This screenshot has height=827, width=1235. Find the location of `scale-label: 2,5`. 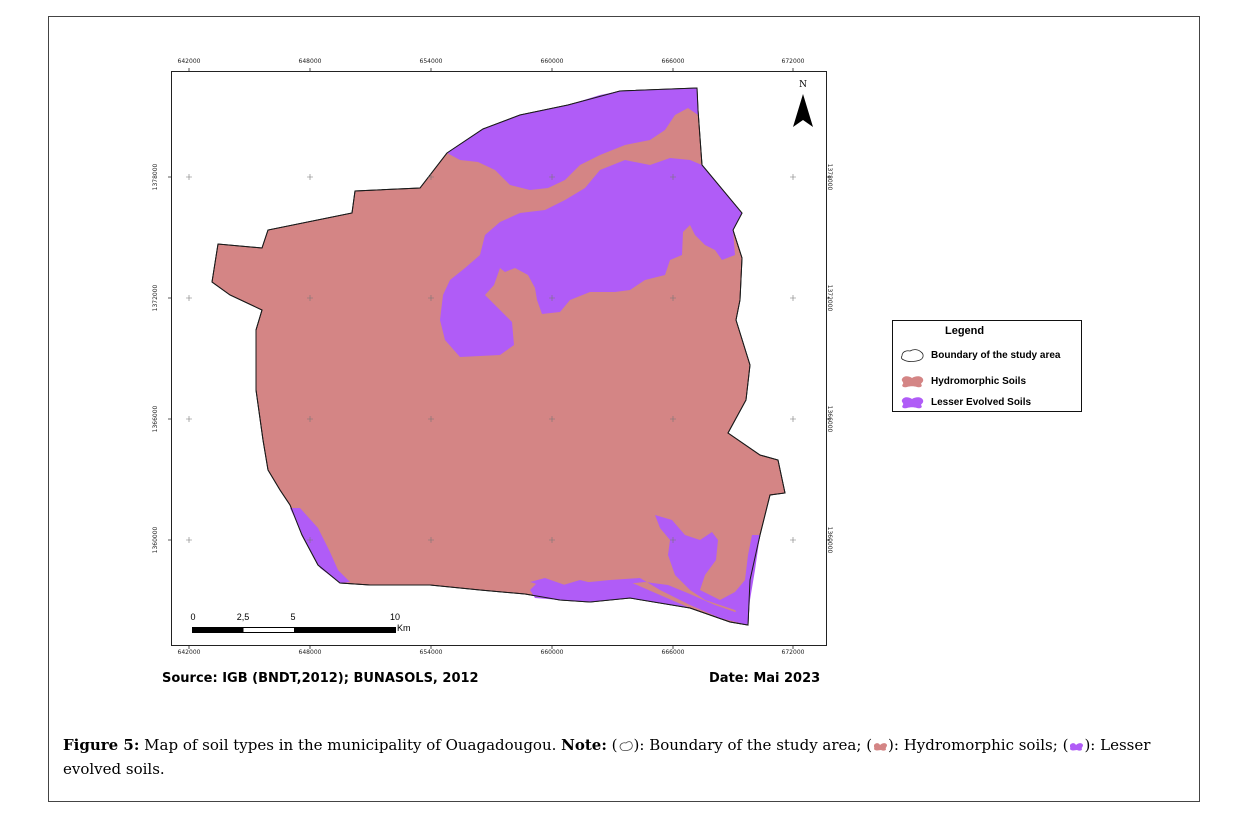

scale-label: 2,5 is located at coordinates (243, 617).